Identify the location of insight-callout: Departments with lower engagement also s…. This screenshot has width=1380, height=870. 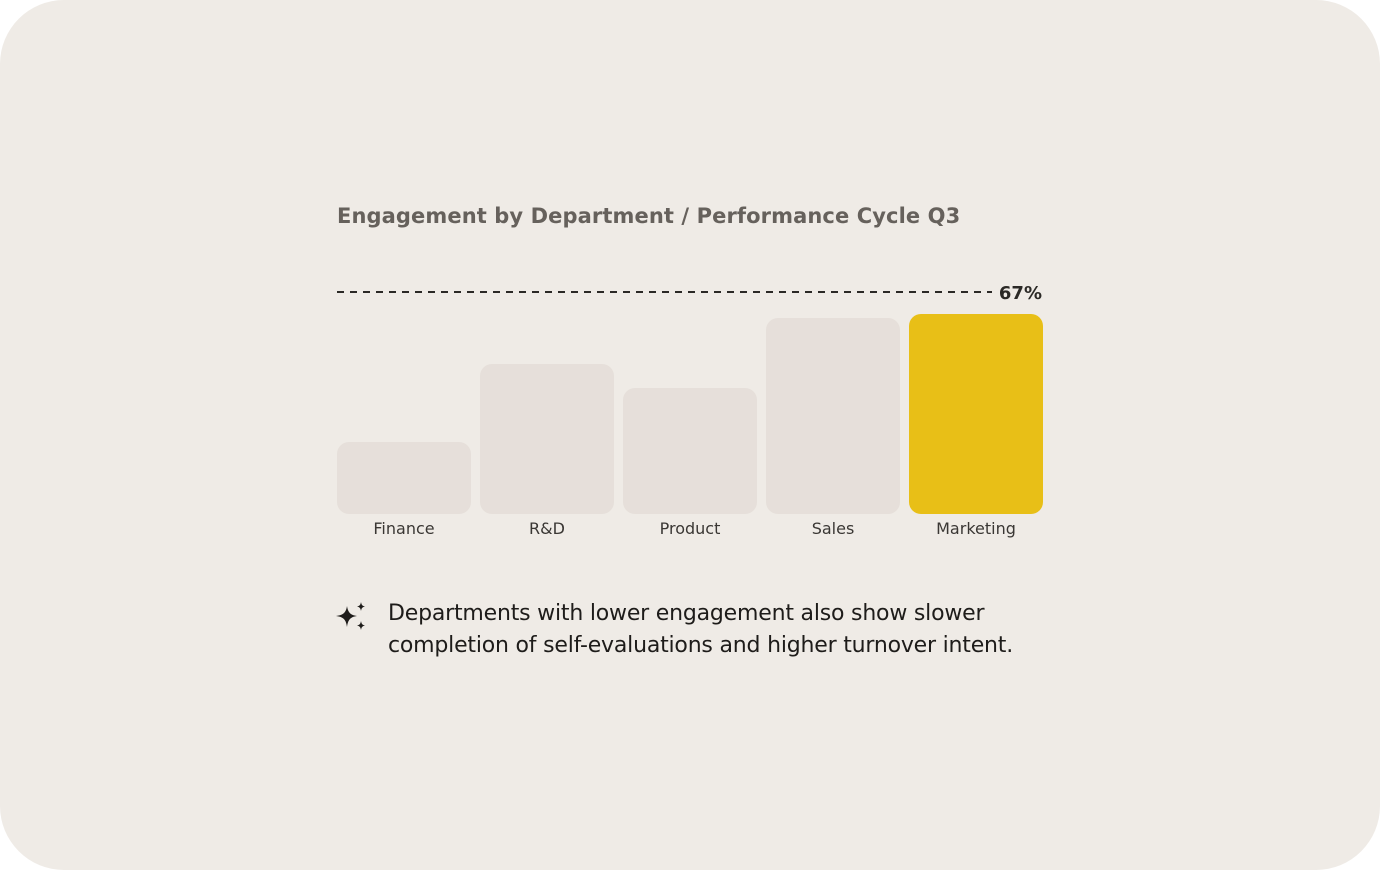
(711, 630).